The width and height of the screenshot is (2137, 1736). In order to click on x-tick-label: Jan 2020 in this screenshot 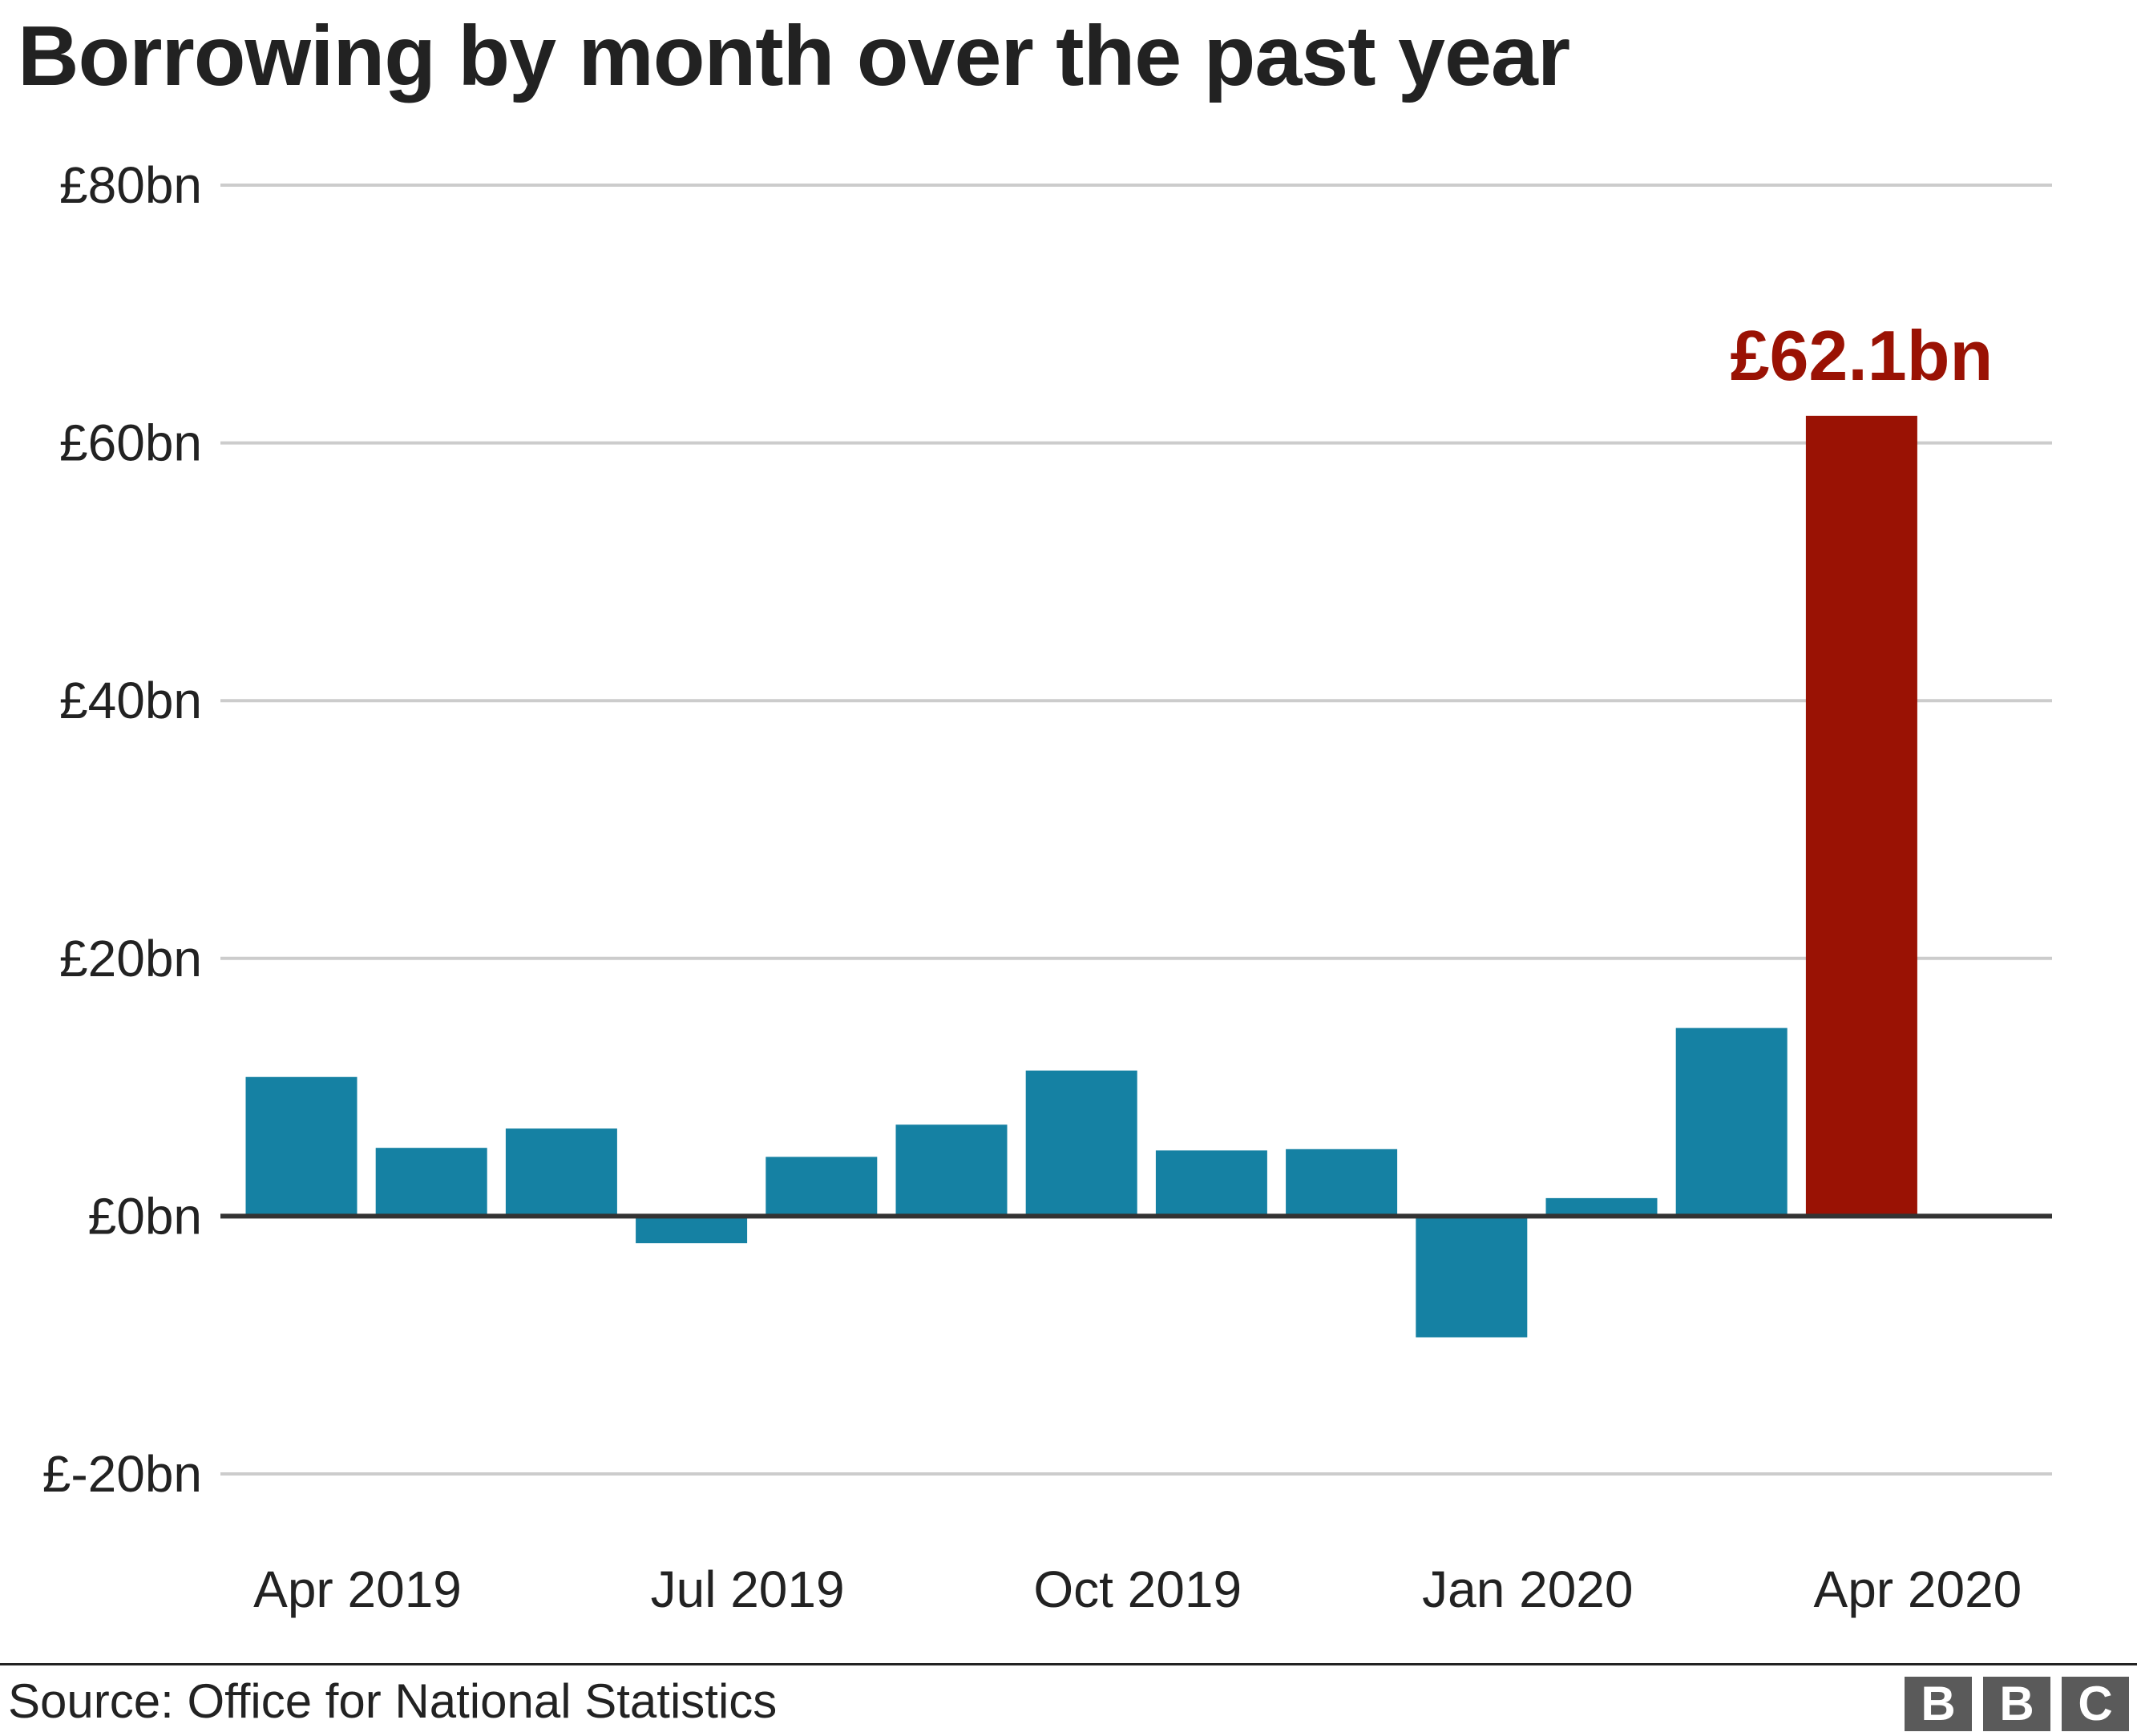, I will do `click(1528, 1589)`.